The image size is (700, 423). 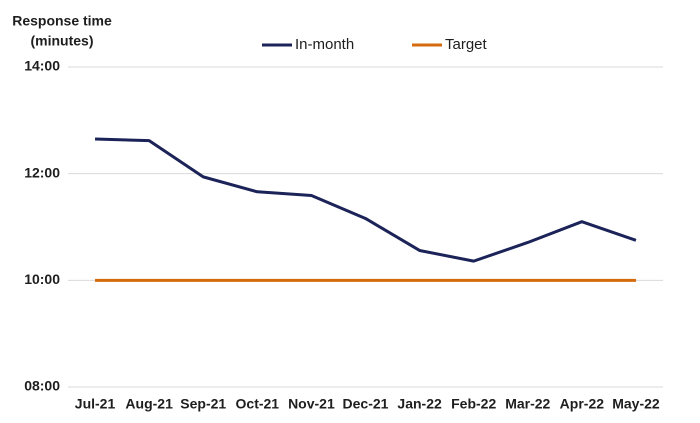 I want to click on x-tick-label: Jan-22, so click(x=419, y=404).